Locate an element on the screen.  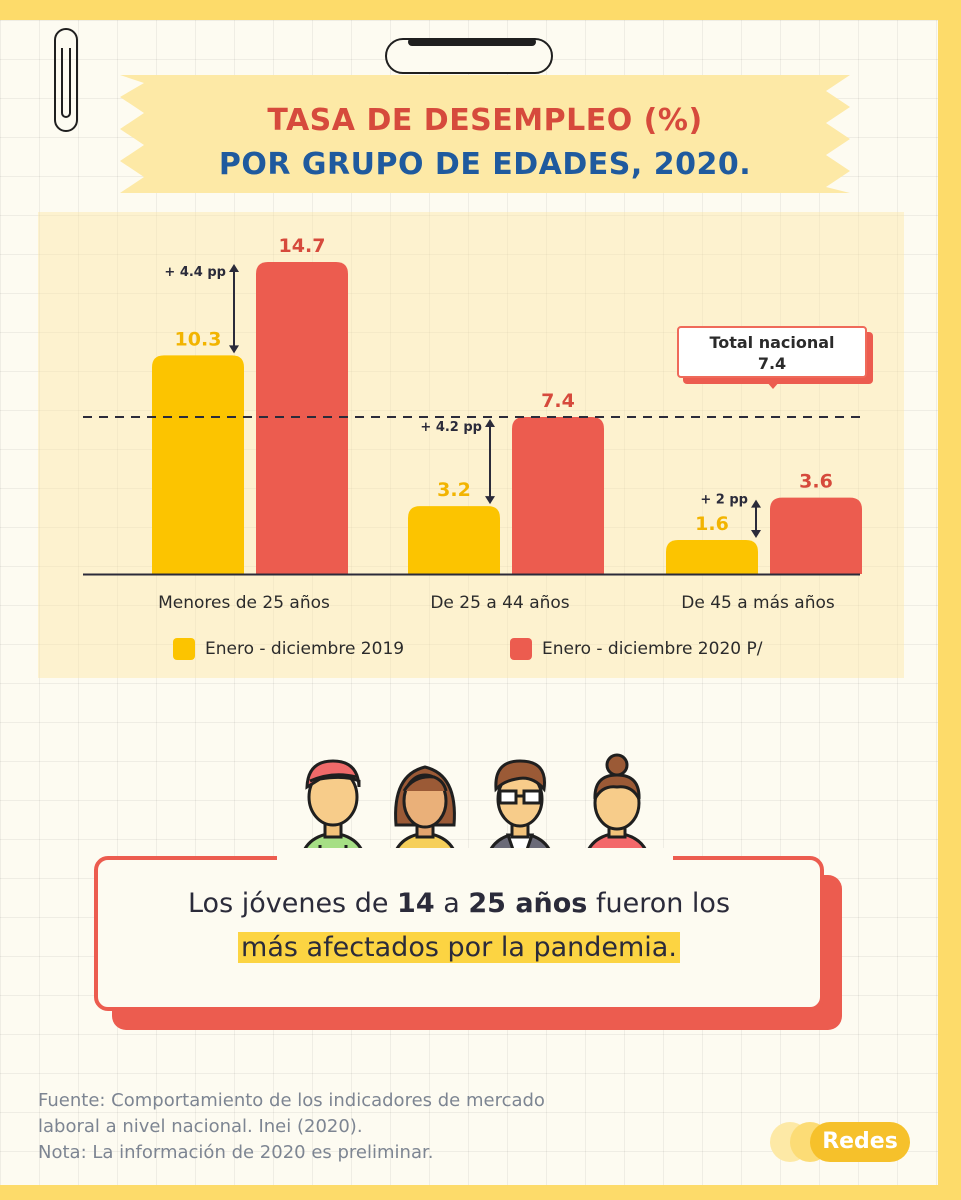
callout-value: 7.4 is located at coordinates (772, 363).